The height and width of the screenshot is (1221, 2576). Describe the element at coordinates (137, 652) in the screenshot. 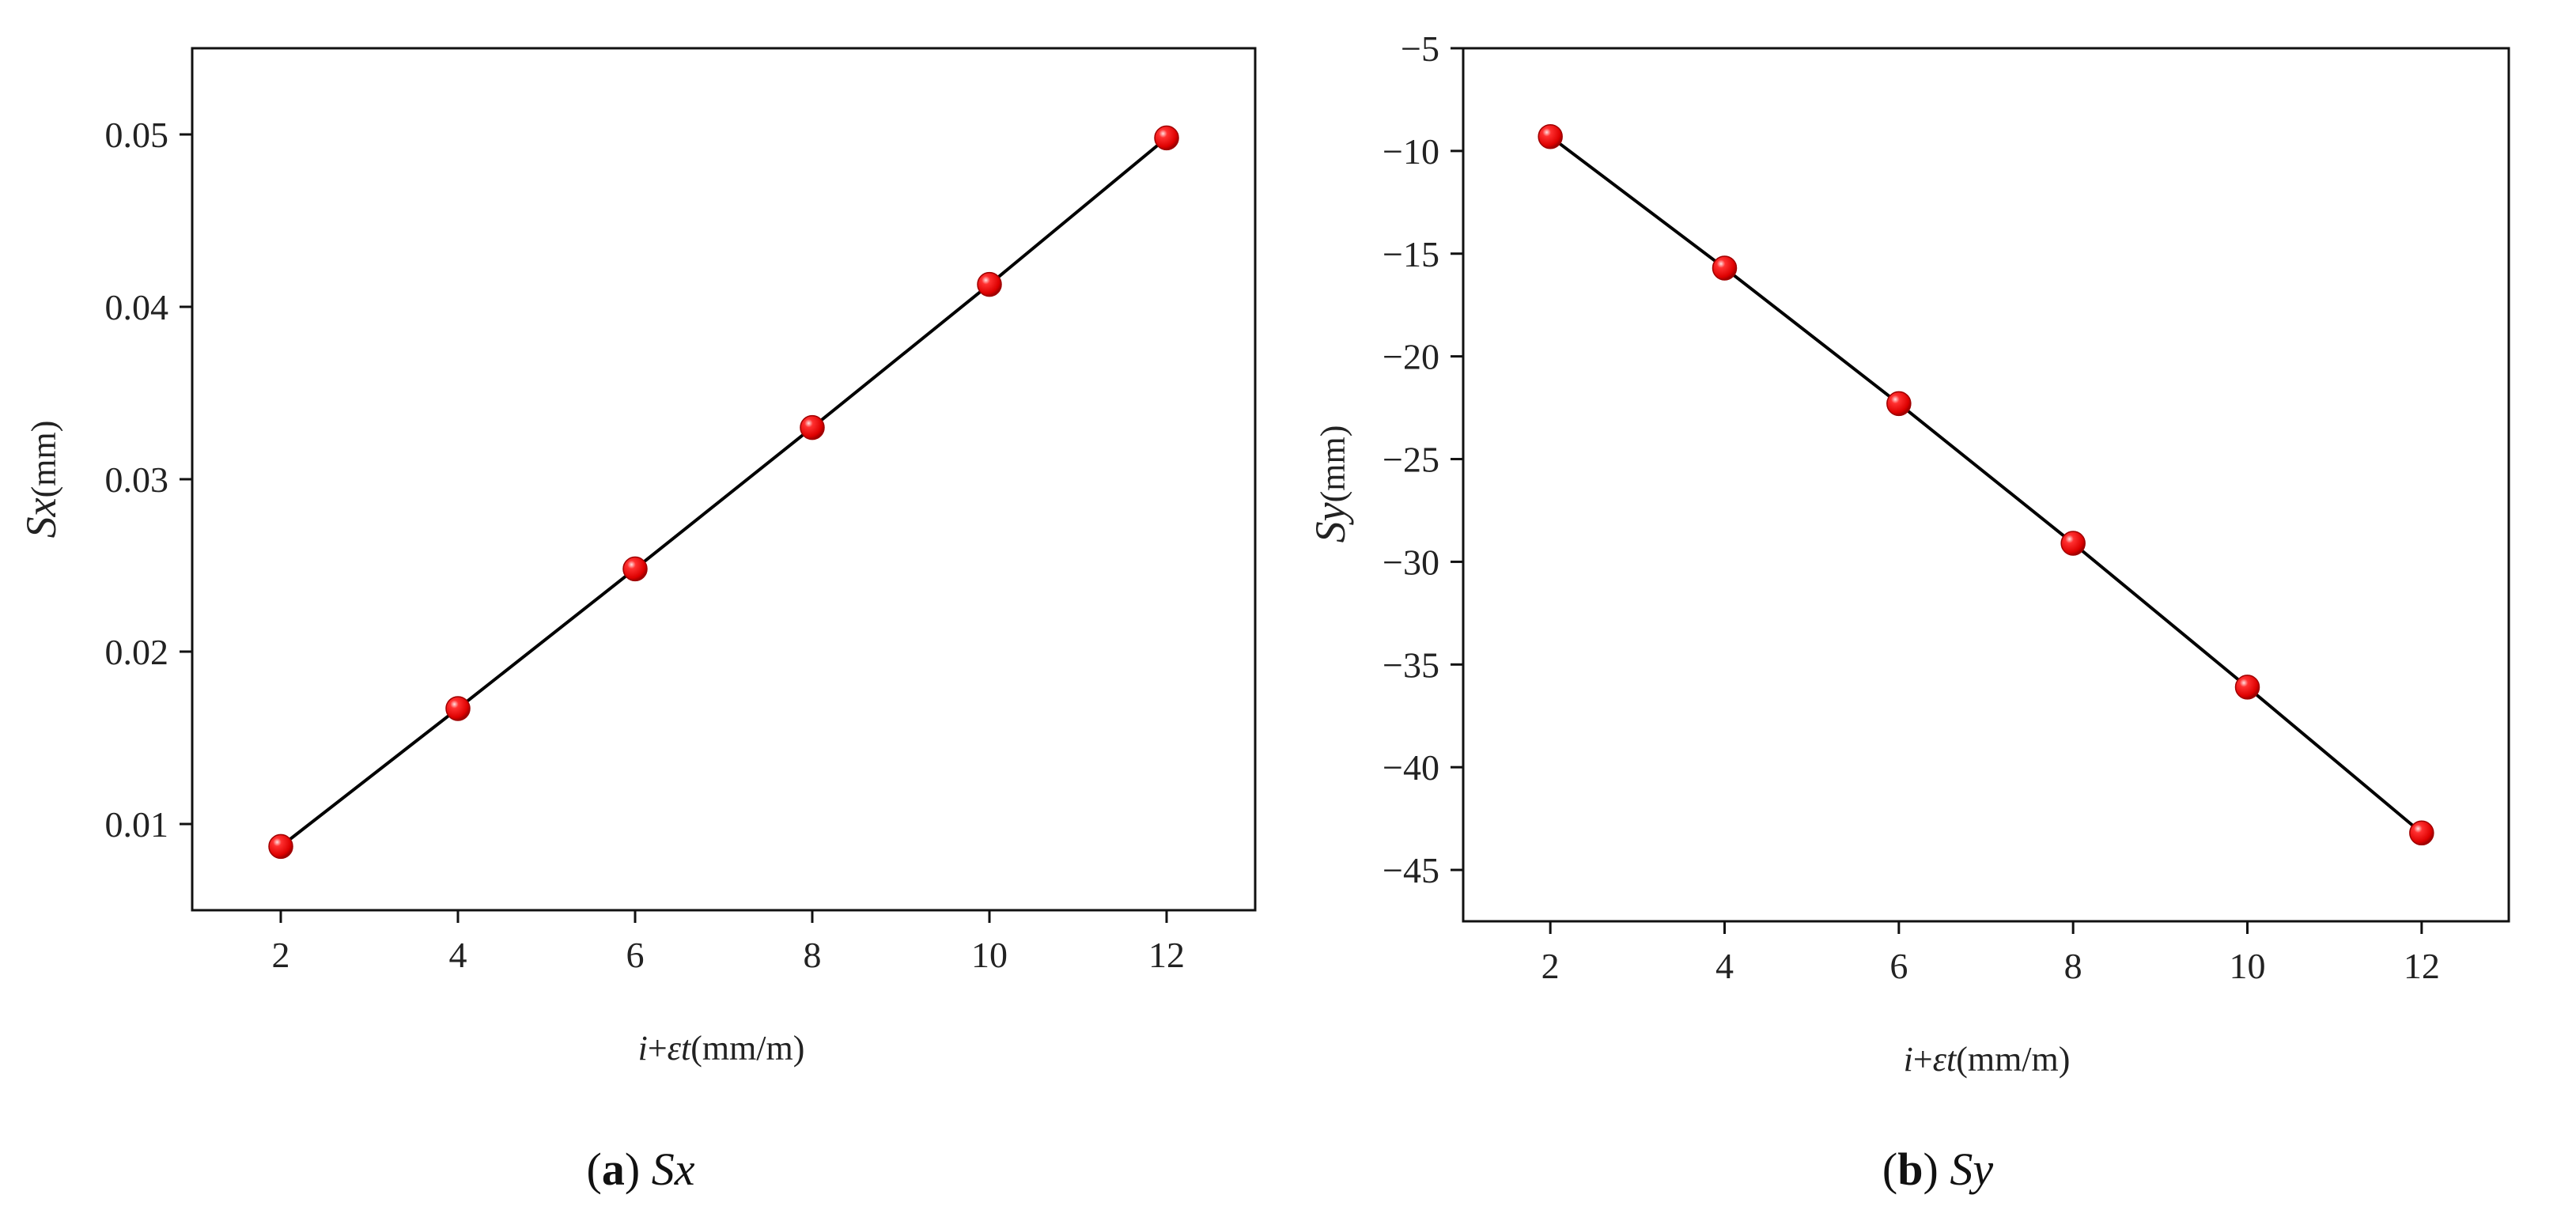

I see `y-tick-label-a-1: 0.02` at that location.